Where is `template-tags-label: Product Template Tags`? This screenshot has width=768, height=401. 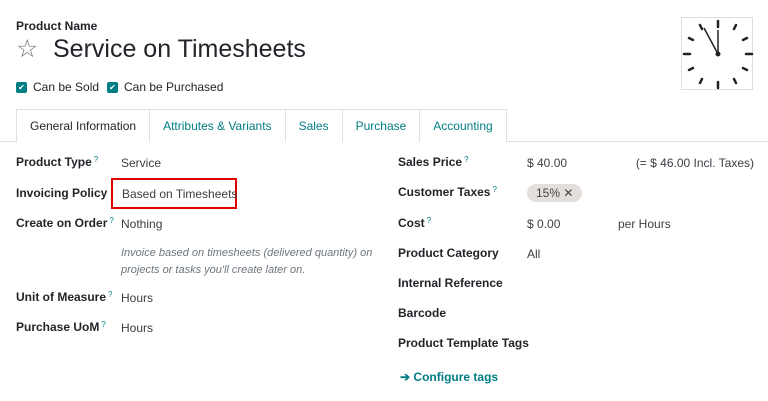
template-tags-label: Product Template Tags is located at coordinates (463, 343).